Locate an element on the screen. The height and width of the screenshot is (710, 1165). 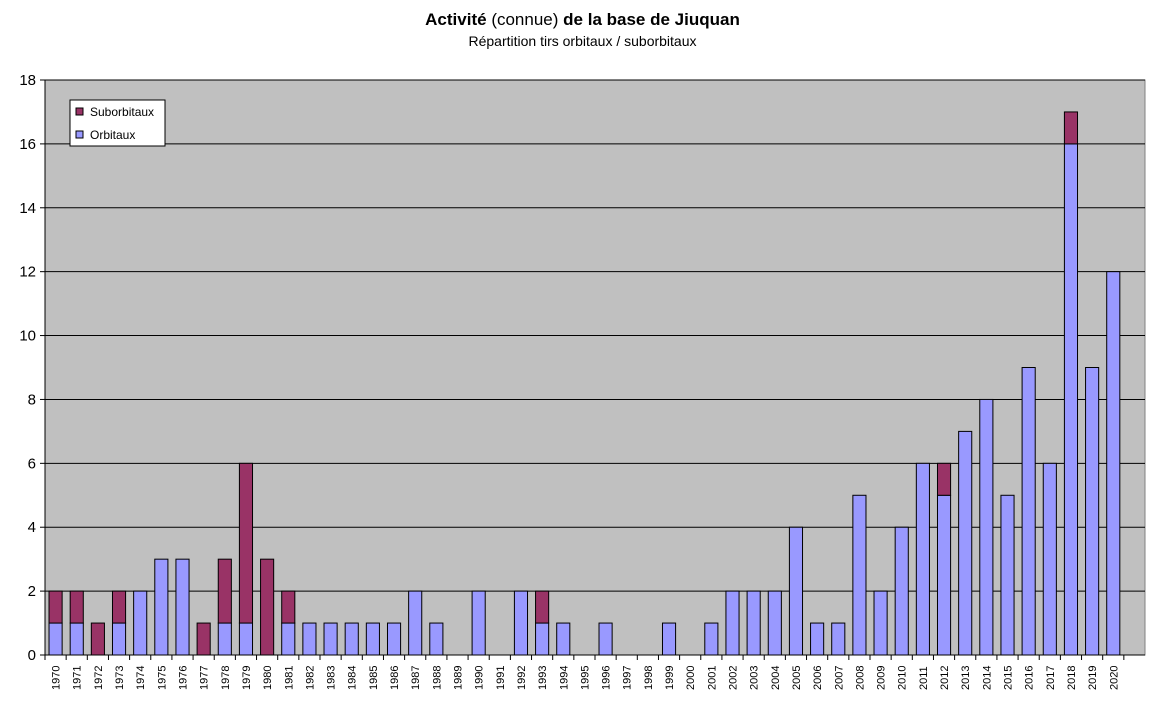
chart-title-part3: de la base de Jiuquan is located at coordinates (651, 19).